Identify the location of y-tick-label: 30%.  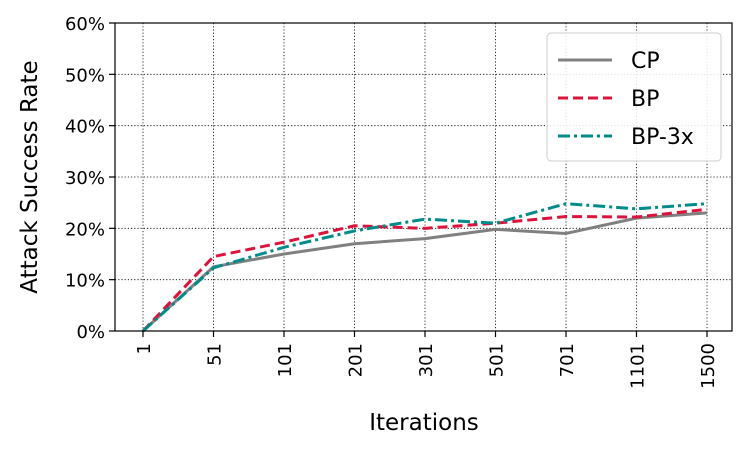
(85, 178).